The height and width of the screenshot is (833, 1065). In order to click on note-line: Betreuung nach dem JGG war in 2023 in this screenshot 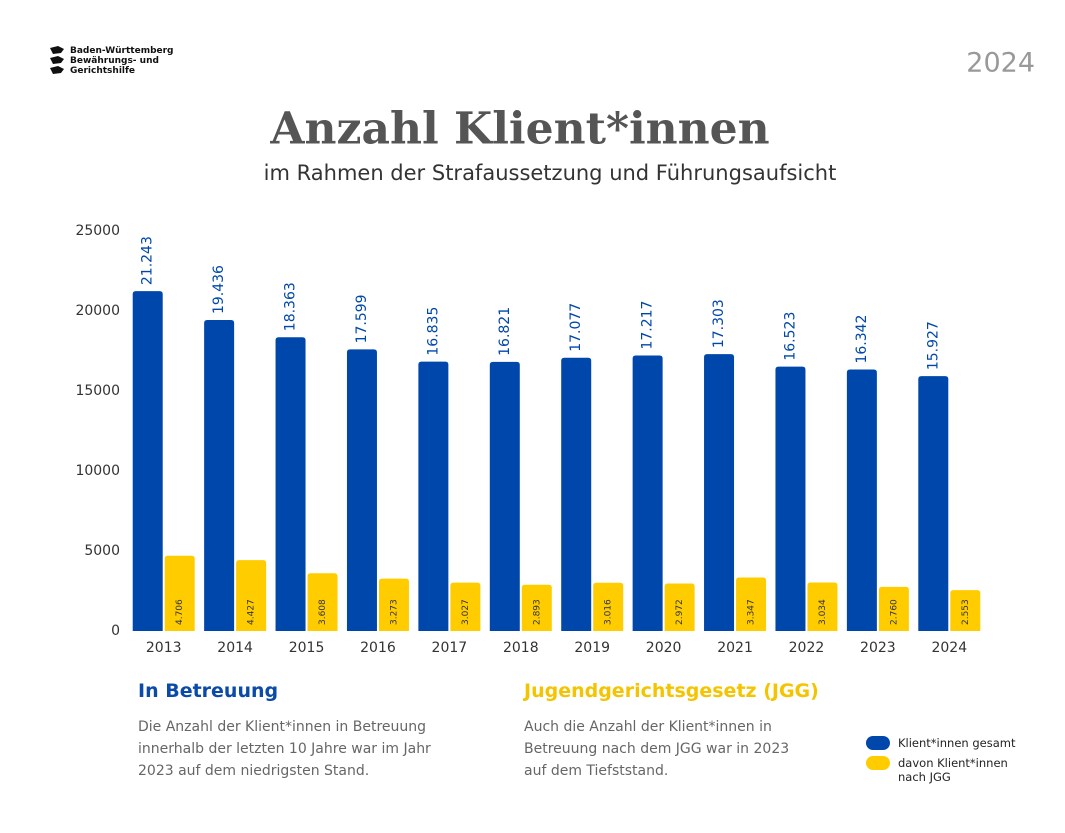, I will do `click(657, 749)`.